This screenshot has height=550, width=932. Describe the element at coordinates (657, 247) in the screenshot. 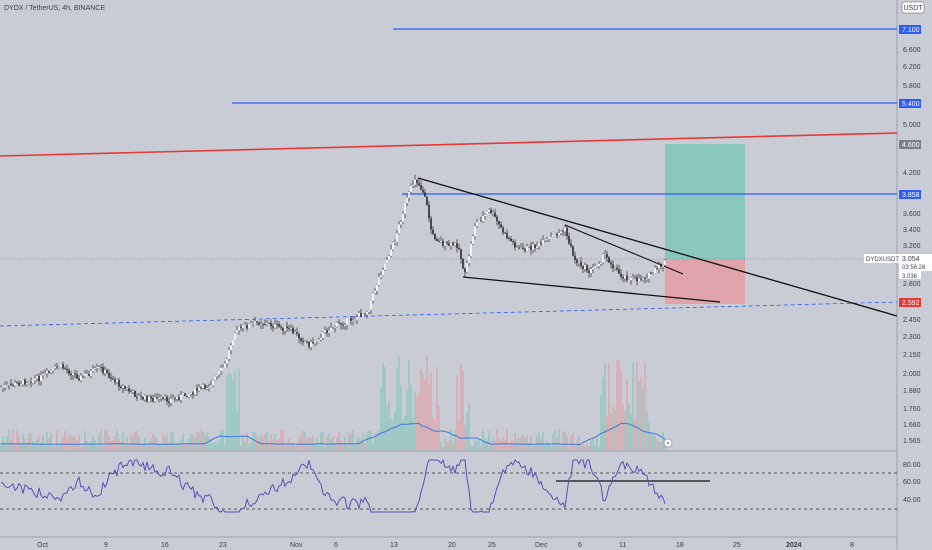

I see `descending-trendline` at that location.